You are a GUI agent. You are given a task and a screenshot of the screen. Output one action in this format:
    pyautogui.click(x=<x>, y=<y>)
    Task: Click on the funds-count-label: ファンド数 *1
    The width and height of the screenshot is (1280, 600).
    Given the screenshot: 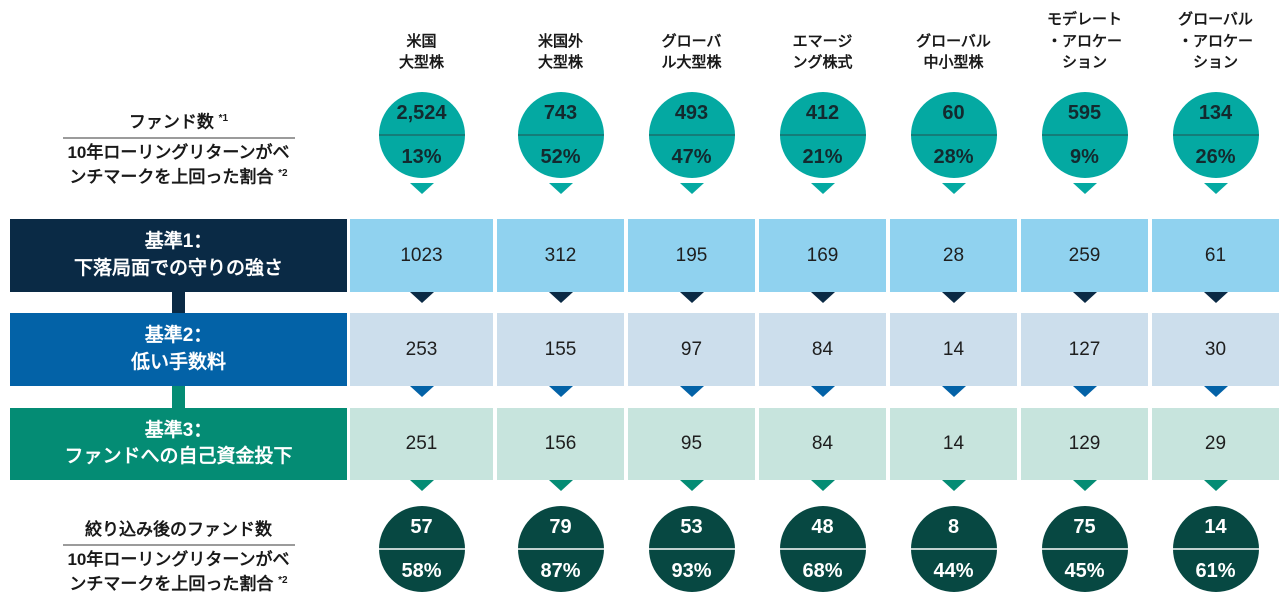 What is the action you would take?
    pyautogui.click(x=178, y=120)
    